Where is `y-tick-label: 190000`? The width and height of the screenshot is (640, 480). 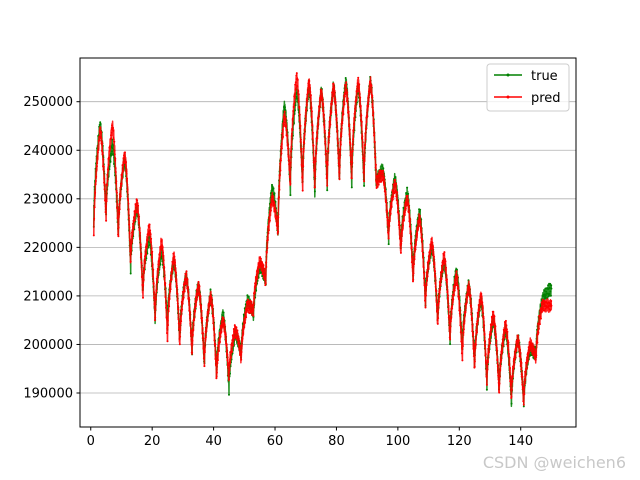 y-tick-label: 190000 is located at coordinates (48, 394).